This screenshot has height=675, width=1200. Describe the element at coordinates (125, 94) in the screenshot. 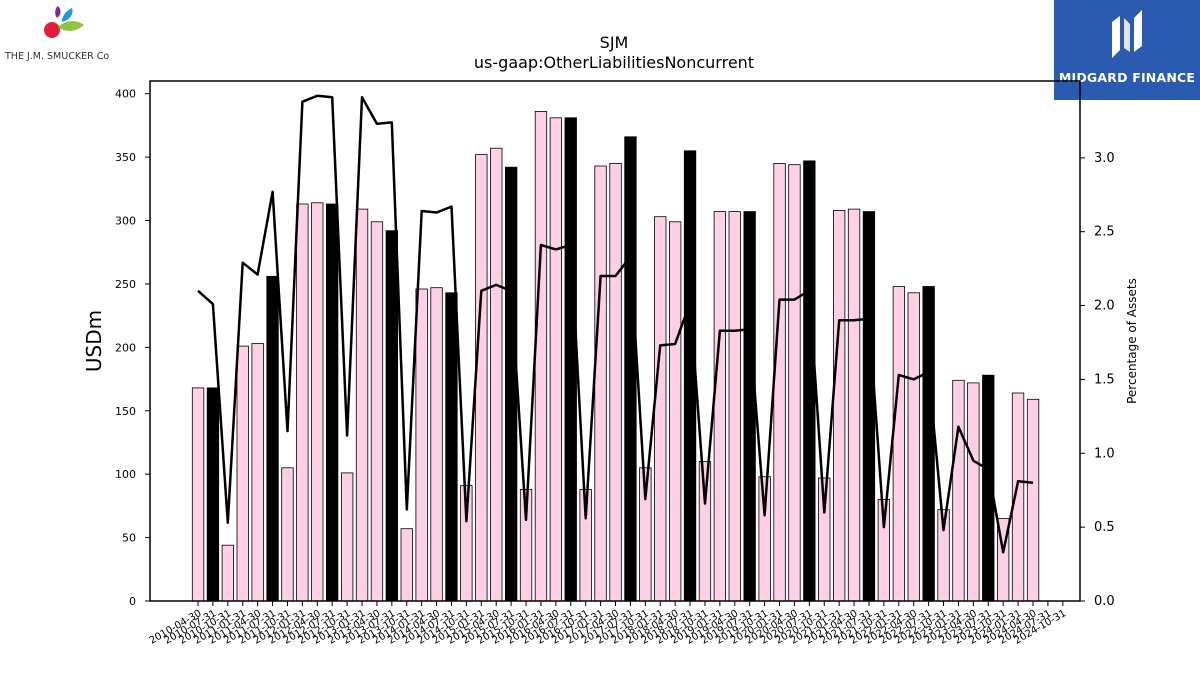

I see `y-tick-label: 400` at that location.